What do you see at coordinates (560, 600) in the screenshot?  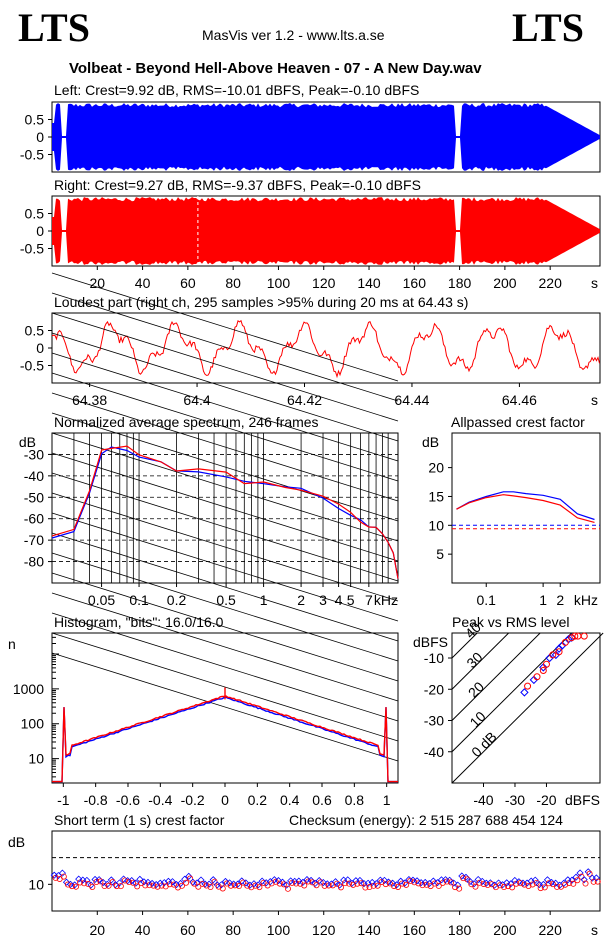 I see `crest-allpass-xtick-label: 2` at bounding box center [560, 600].